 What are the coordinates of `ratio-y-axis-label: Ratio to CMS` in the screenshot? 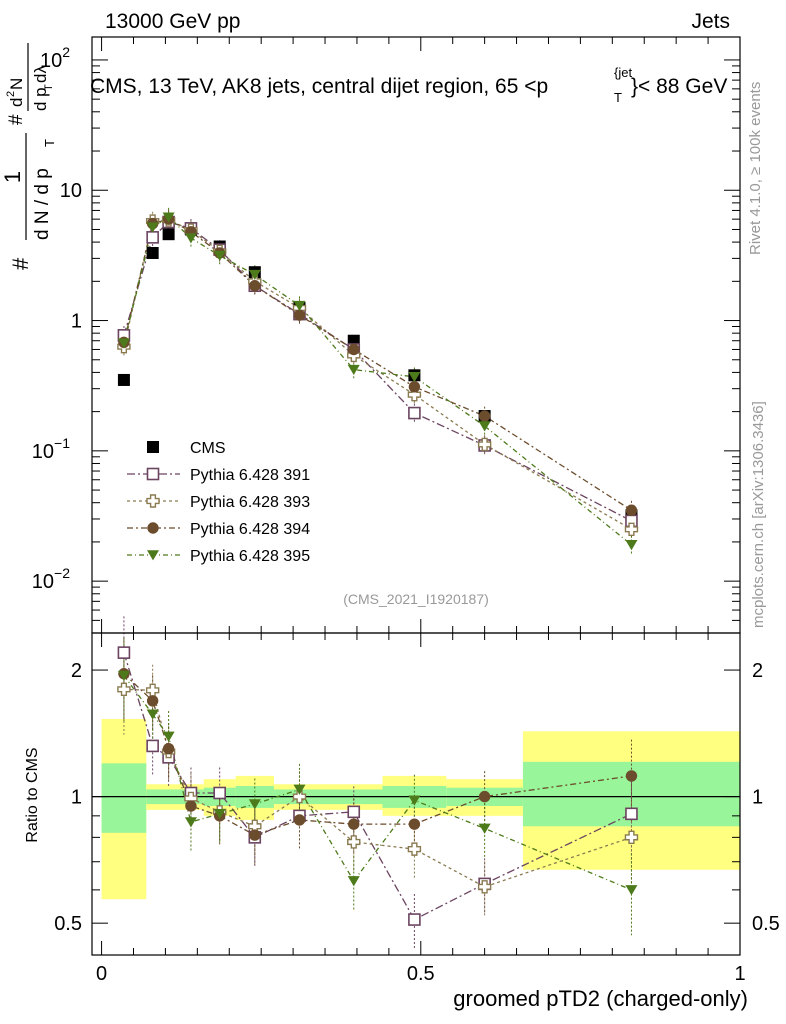 It's located at (32, 794).